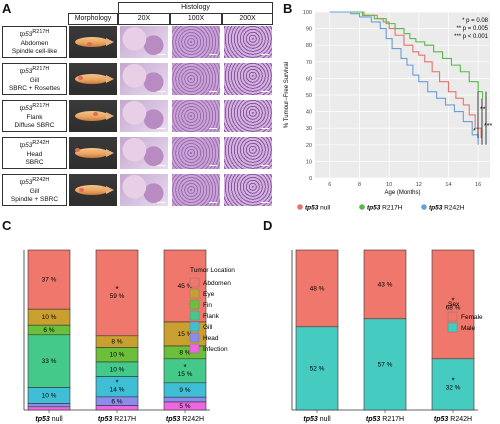 The image size is (500, 424). What do you see at coordinates (448, 185) in the screenshot?
I see `x-tick-label: 14` at bounding box center [448, 185].